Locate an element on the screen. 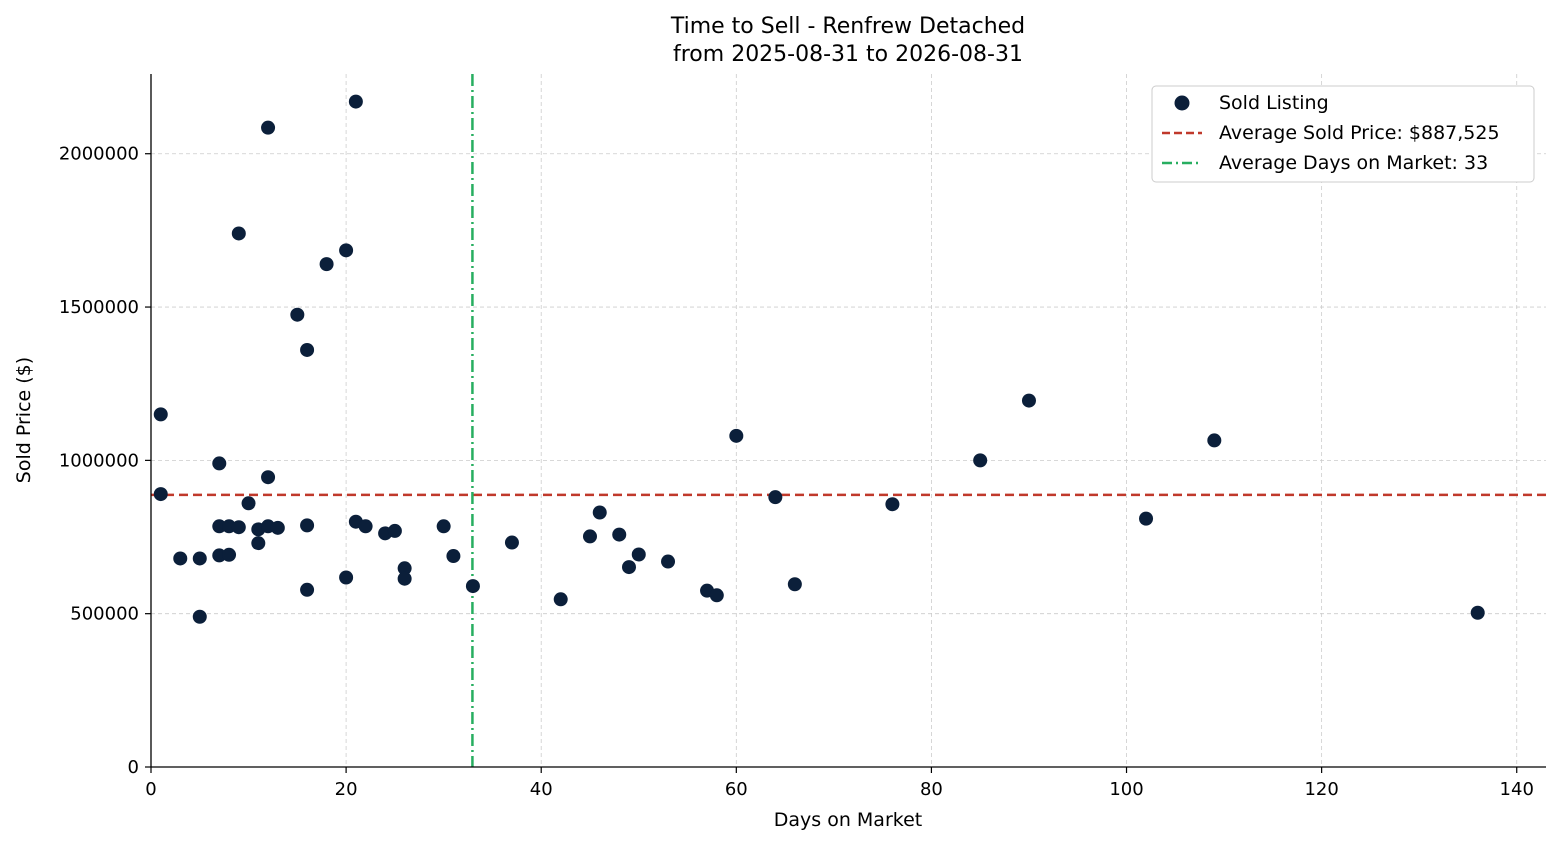  y-ticks: 0 500000 1000000 1500000 2000000 is located at coordinates (105, 461).